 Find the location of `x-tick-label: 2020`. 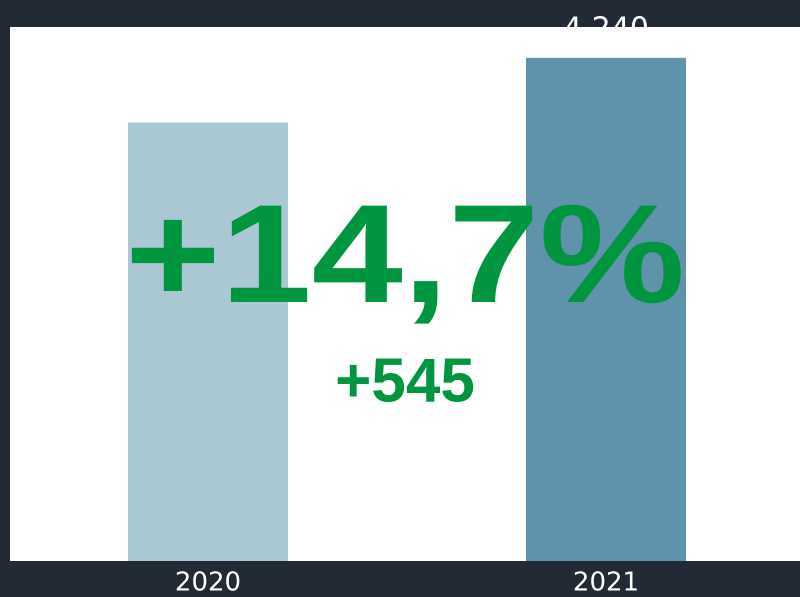

x-tick-label: 2020 is located at coordinates (208, 582).